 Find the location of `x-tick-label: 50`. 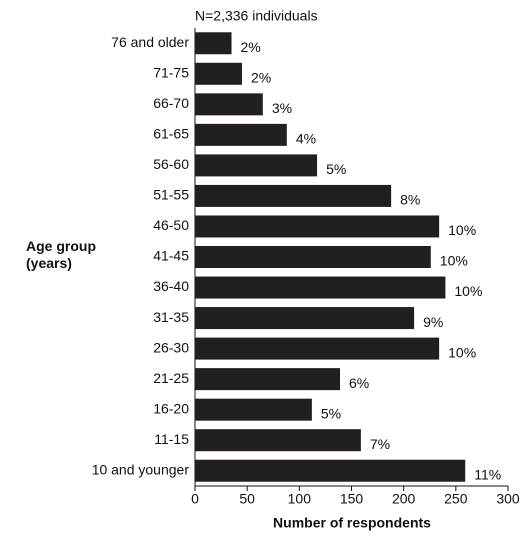

x-tick-label: 50 is located at coordinates (247, 499).